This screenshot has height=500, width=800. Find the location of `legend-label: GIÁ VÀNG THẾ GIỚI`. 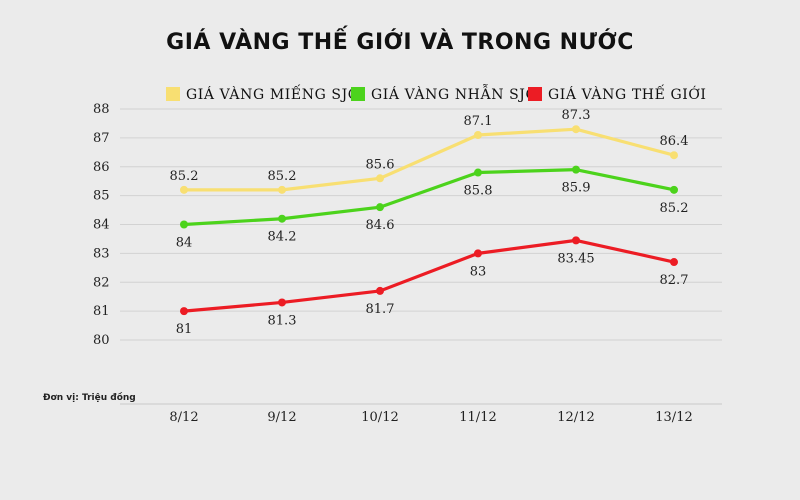

legend-label: GIÁ VÀNG THẾ GIỚI is located at coordinates (627, 93).